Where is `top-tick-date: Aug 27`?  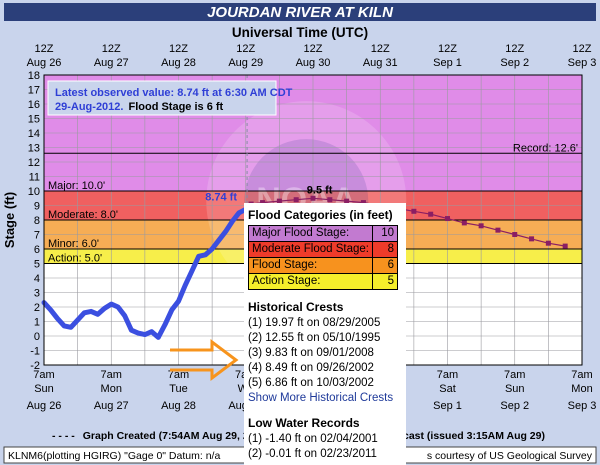
top-tick-date: Aug 27 is located at coordinates (111, 63).